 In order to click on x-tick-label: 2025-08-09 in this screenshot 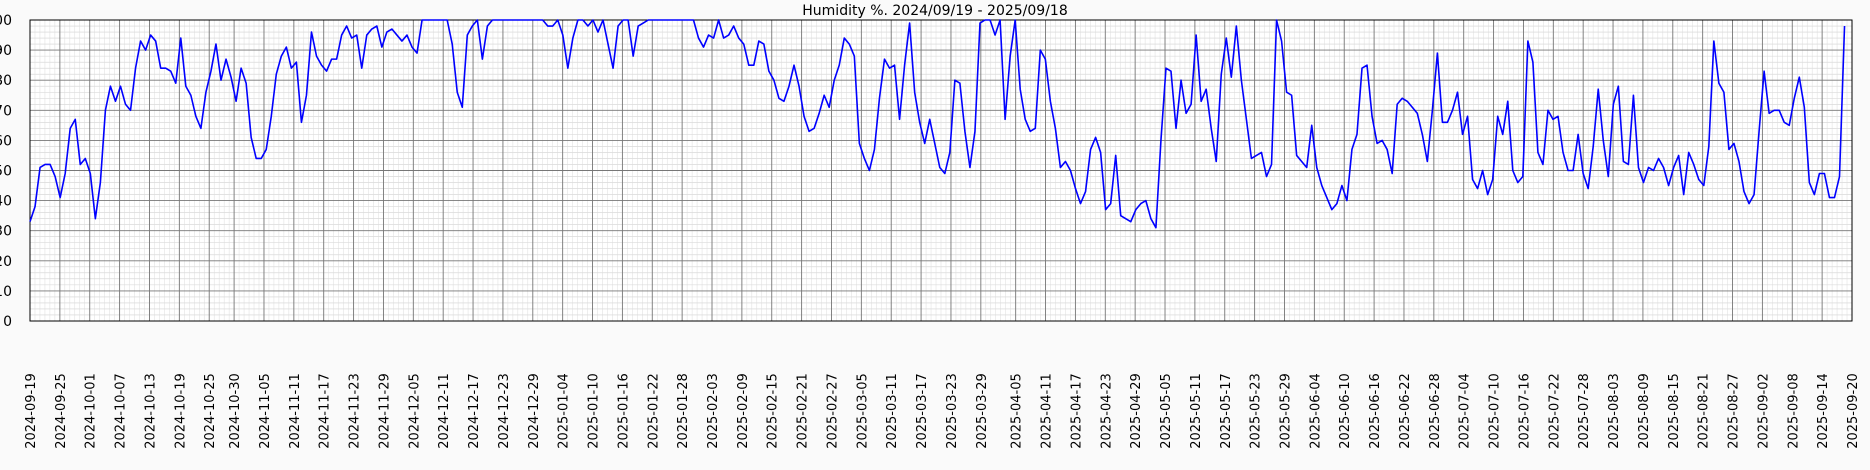, I will do `click(1644, 411)`.